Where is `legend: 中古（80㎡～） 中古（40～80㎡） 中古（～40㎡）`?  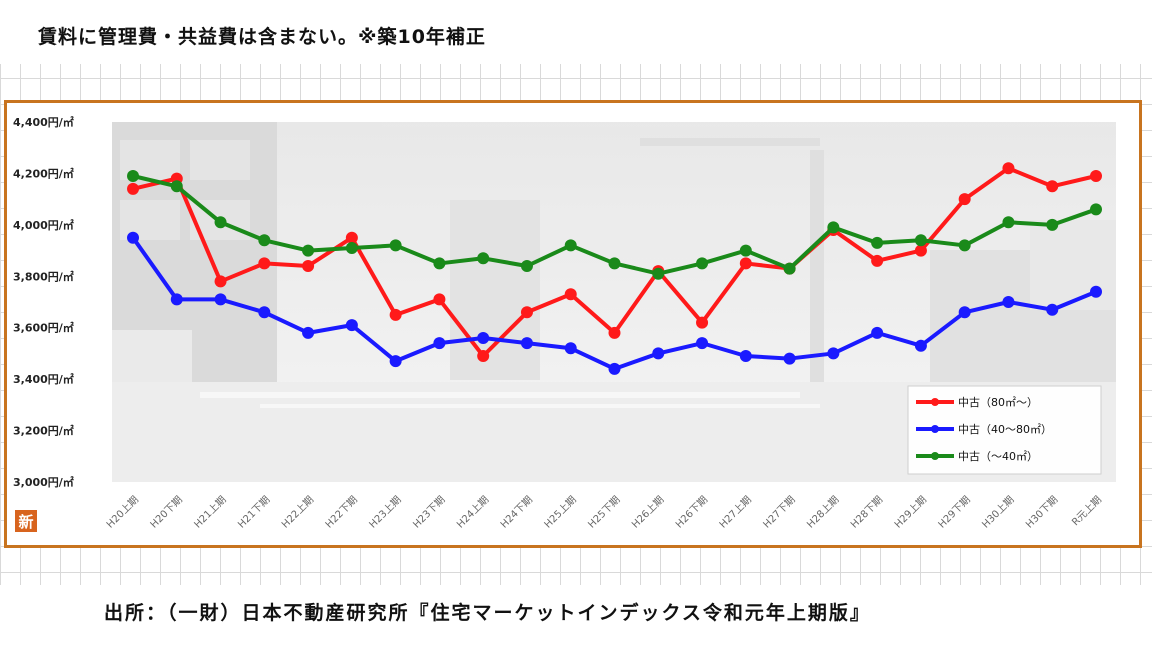 legend: 中古（80㎡～） 中古（40～80㎡） 中古（～40㎡） is located at coordinates (1004, 430).